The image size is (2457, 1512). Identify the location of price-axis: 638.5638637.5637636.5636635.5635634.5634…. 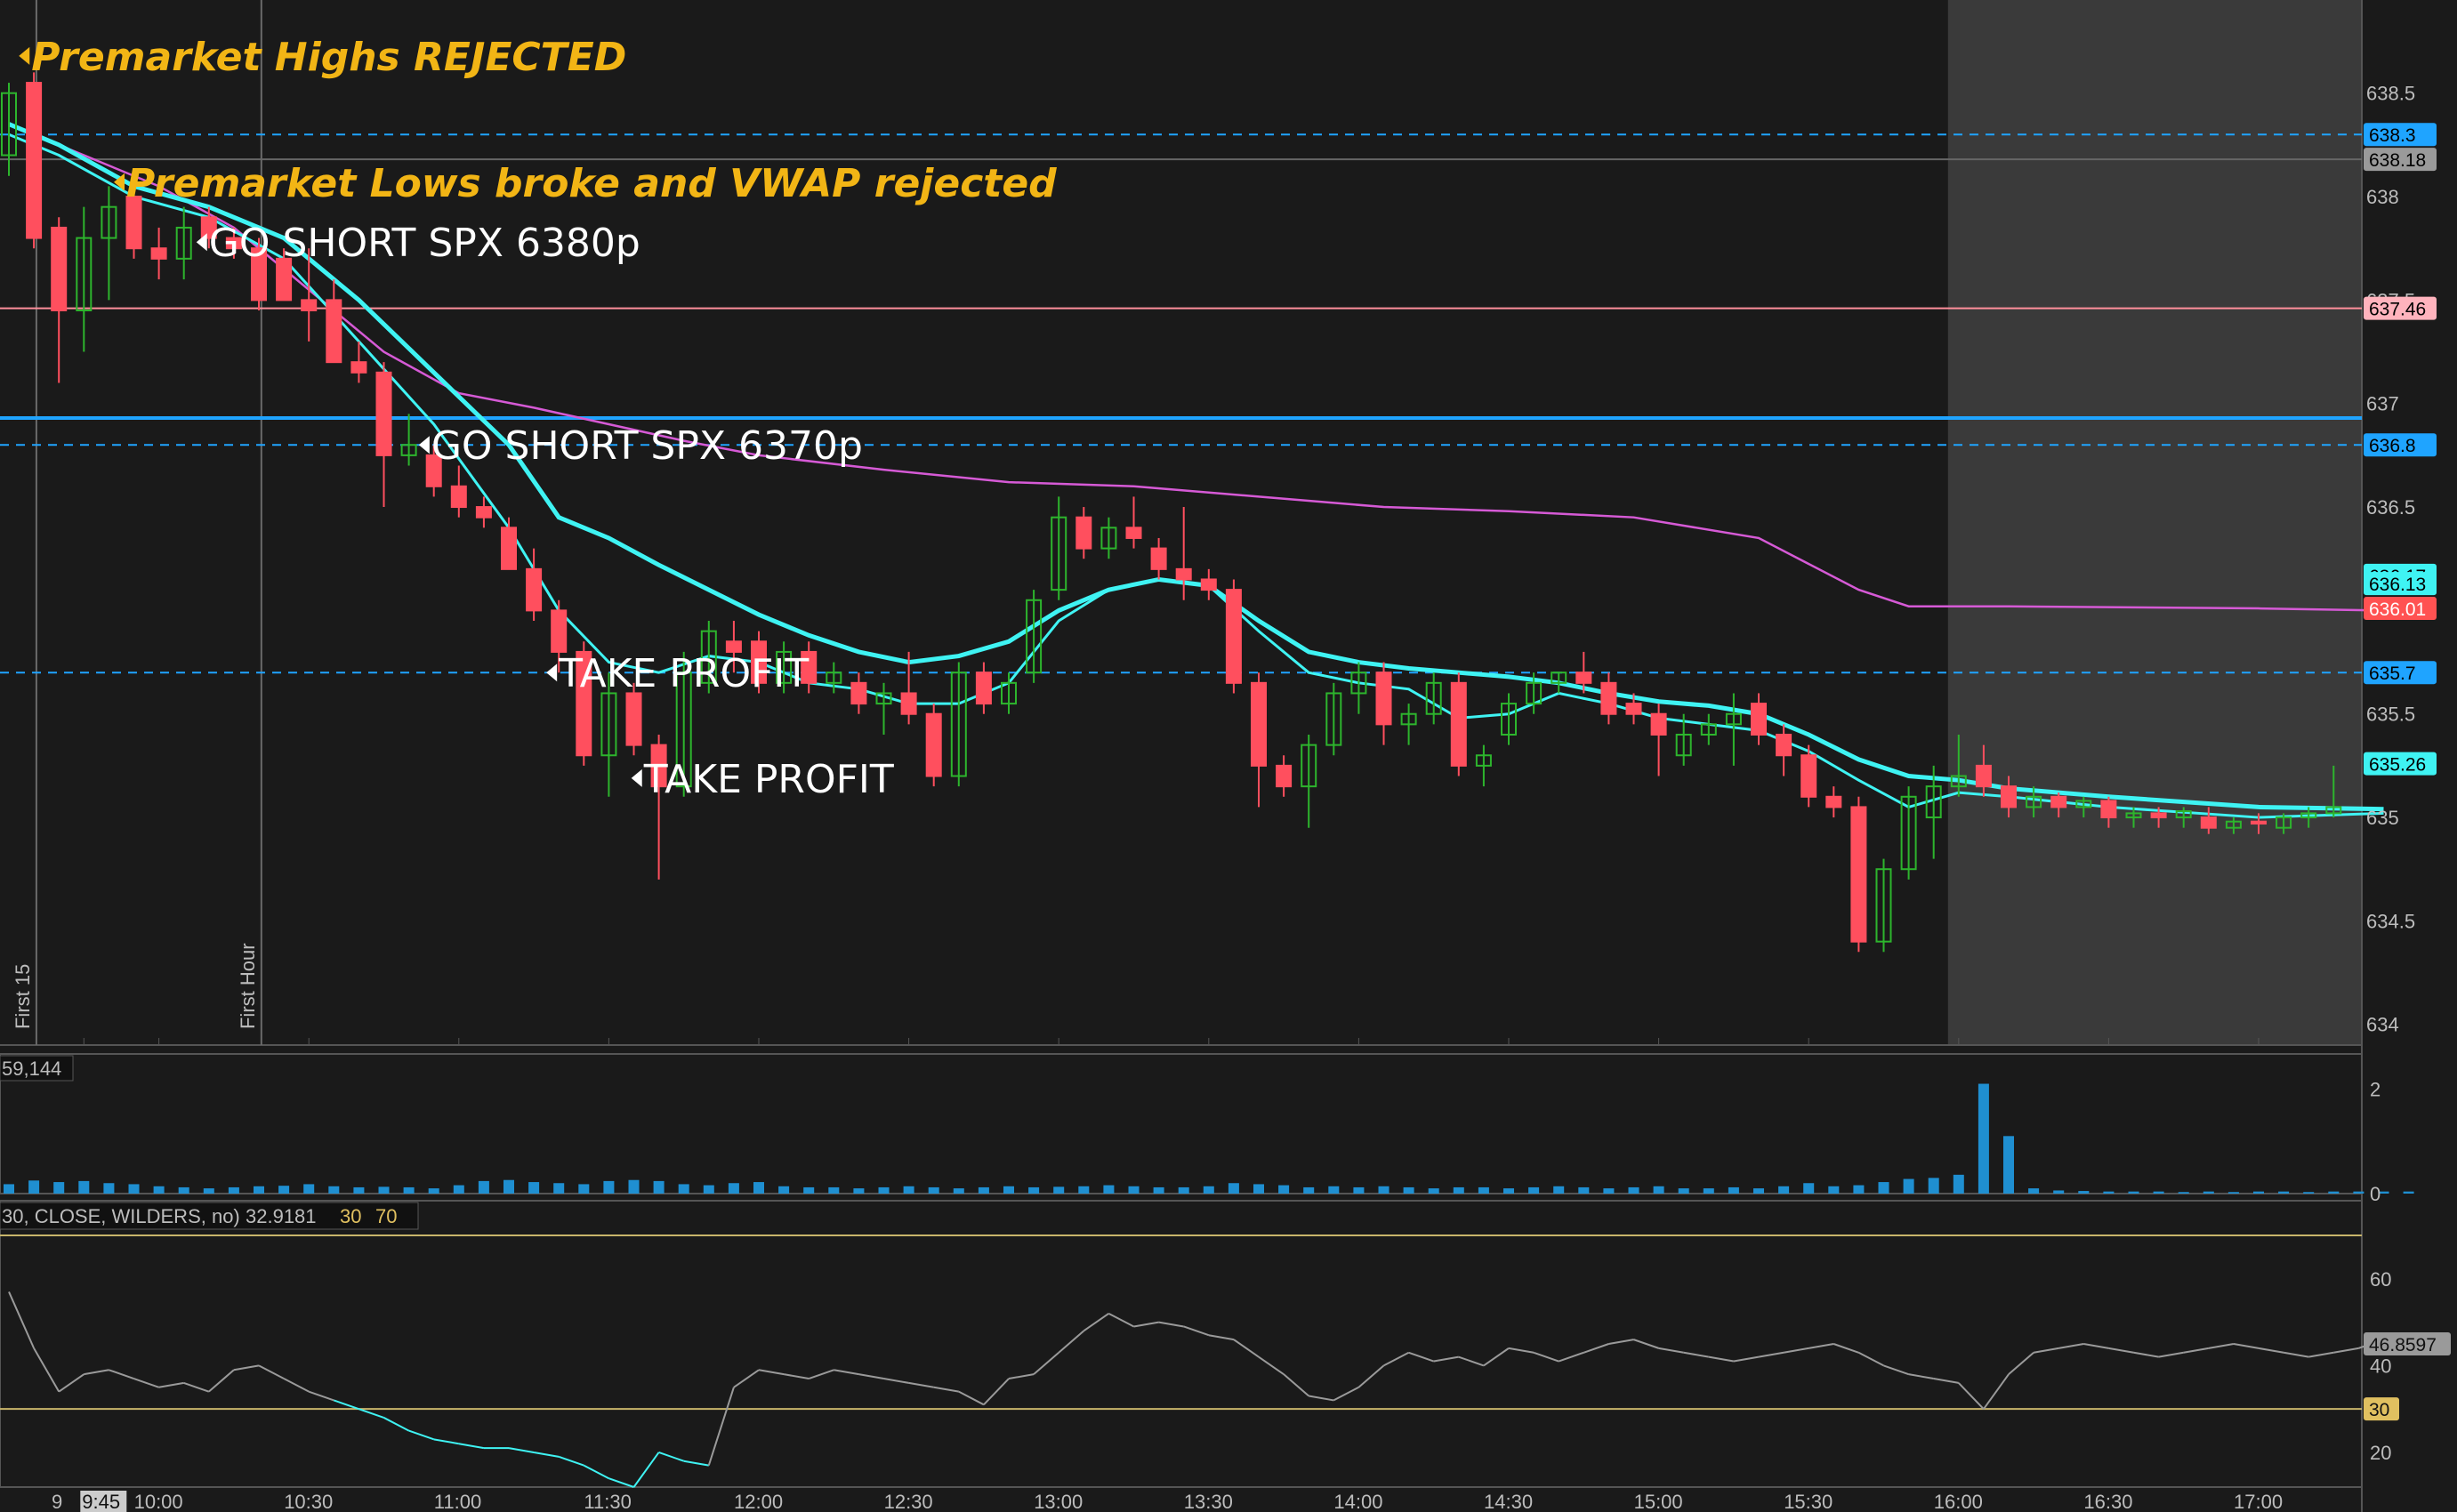
(2400, 559).